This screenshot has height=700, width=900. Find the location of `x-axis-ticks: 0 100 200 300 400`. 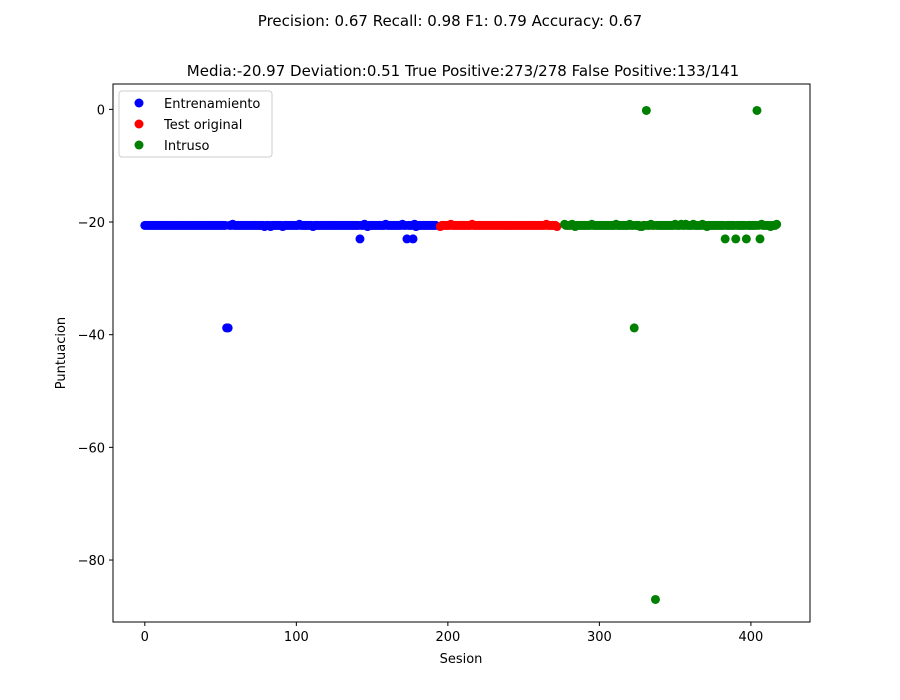

x-axis-ticks: 0 100 200 300 400 is located at coordinates (452, 633).